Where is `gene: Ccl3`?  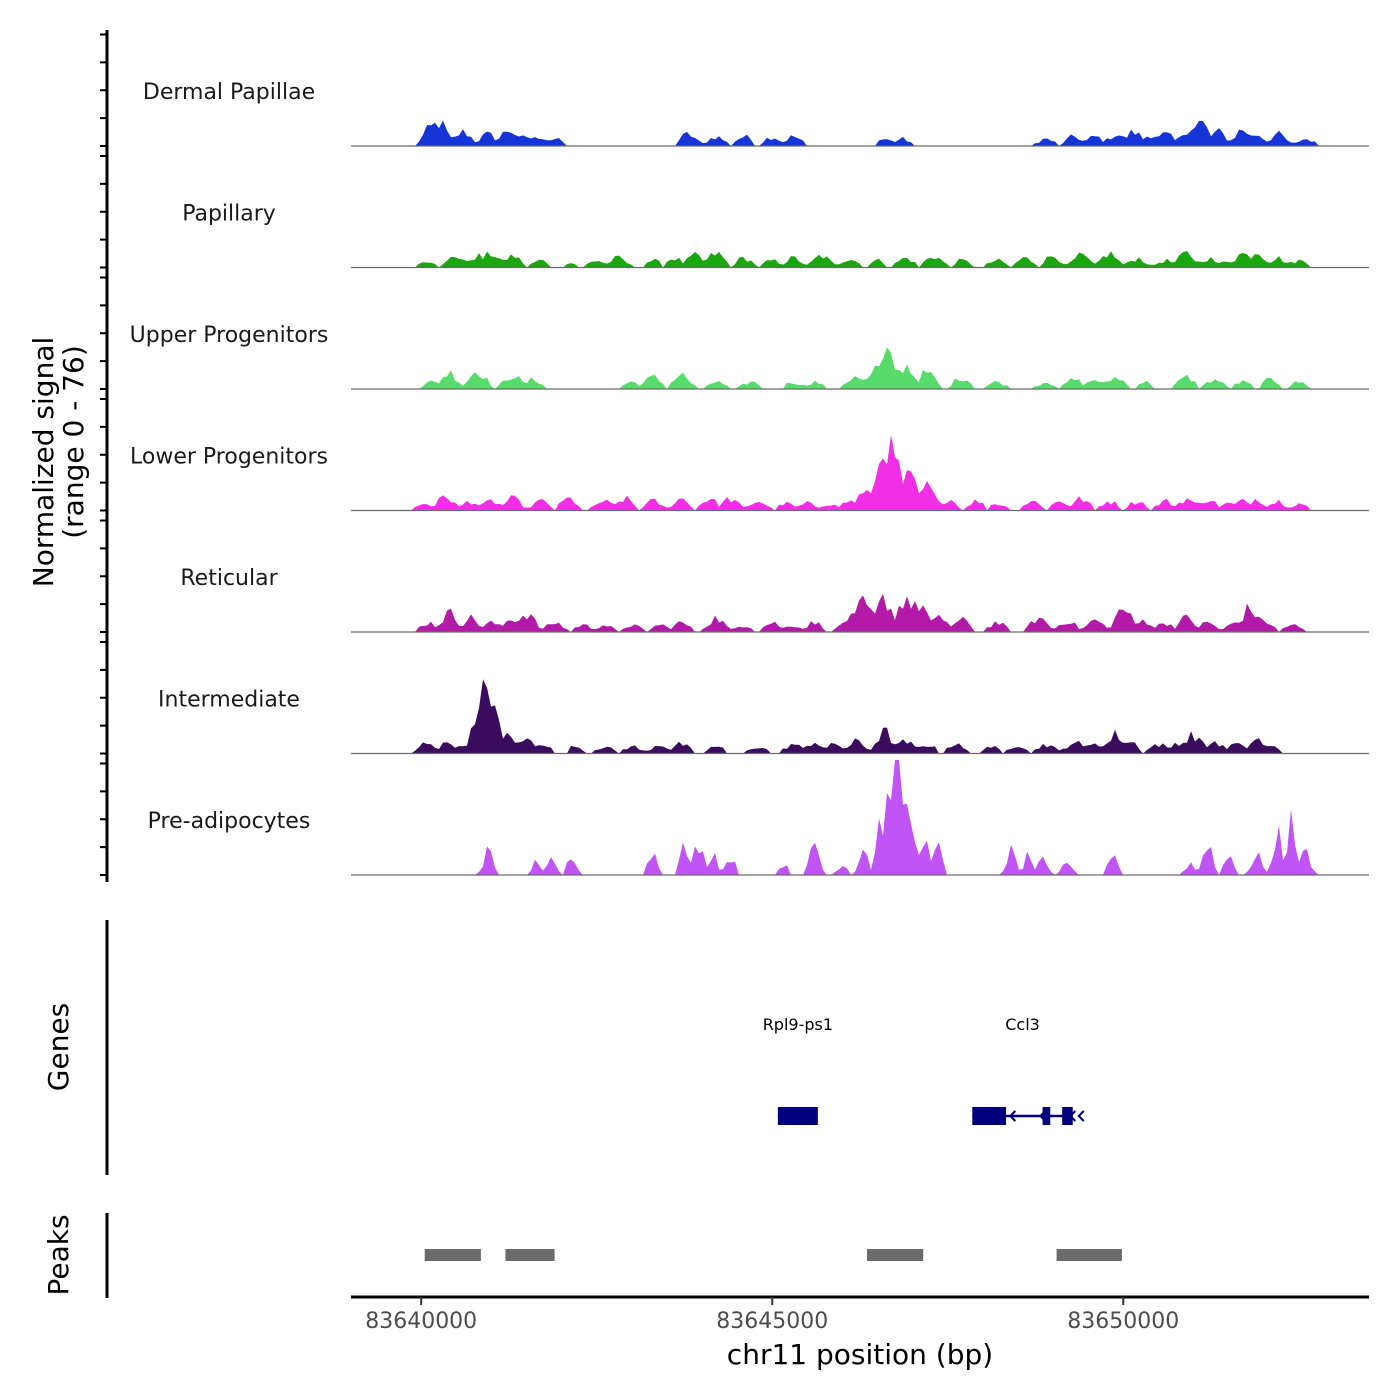 gene: Ccl3 is located at coordinates (1028, 1070).